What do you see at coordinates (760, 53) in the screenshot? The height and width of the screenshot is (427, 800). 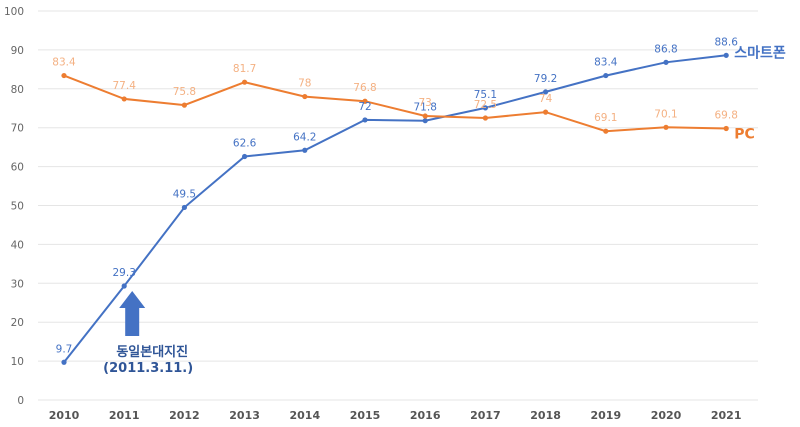 I see `series-name-label: 스마트폰` at bounding box center [760, 53].